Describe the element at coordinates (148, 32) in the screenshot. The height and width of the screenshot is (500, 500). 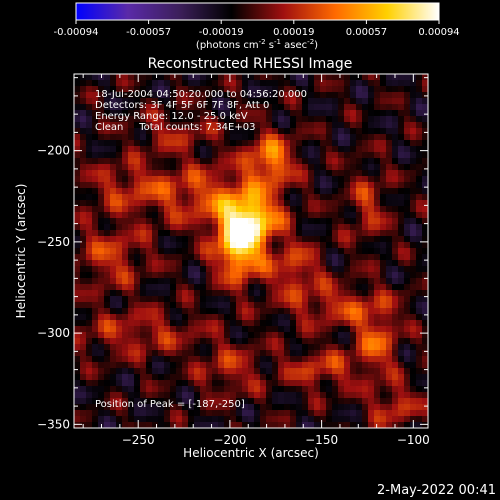
I see `colorbar-tick-label: -0.00057` at that location.